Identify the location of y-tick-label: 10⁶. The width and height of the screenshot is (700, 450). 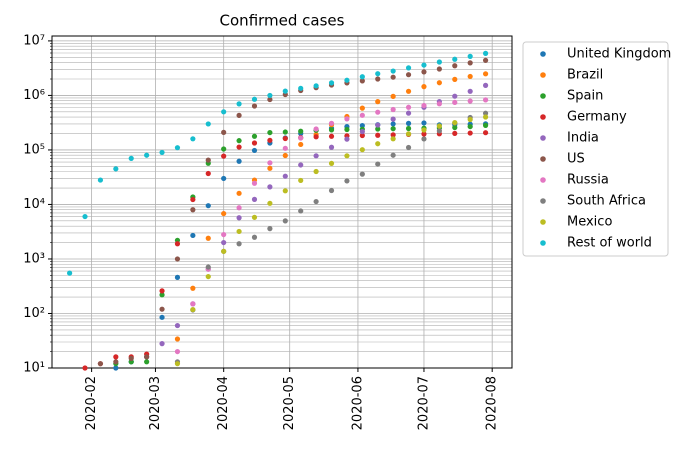
(34, 95).